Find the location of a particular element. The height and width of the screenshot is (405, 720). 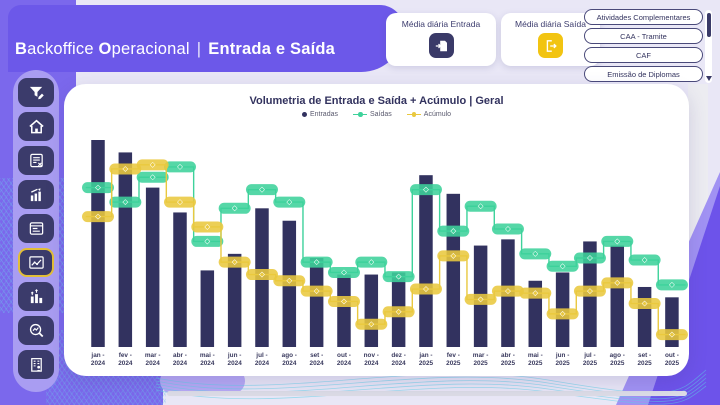

sidebar-item-growth-chart is located at coordinates (36, 194).